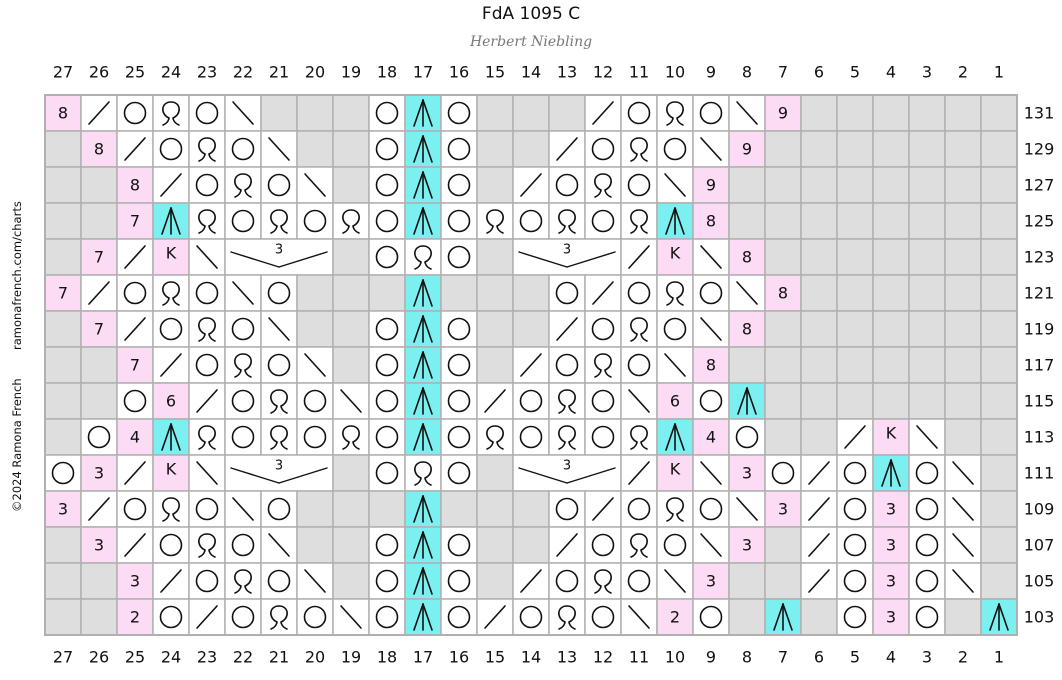 Image resolution: width=1062 pixels, height=680 pixels. I want to click on row-number: 123, so click(1039, 257).